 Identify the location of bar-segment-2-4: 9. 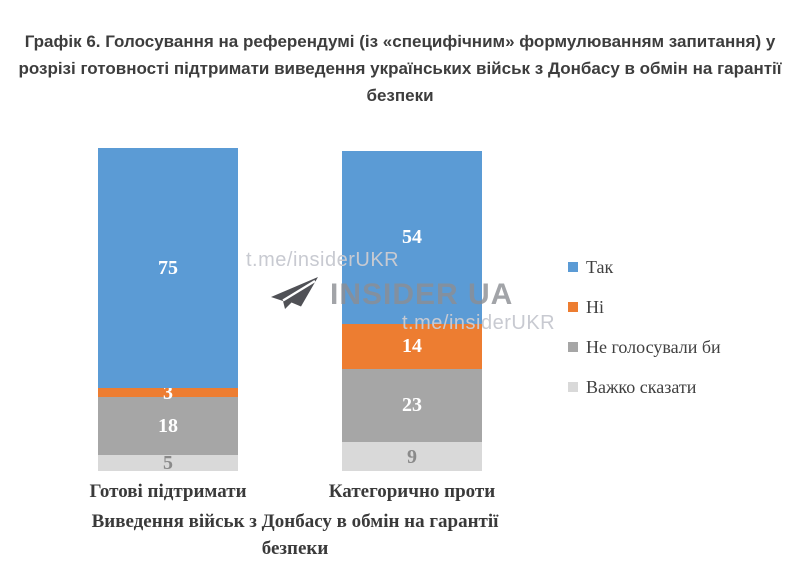
(412, 456).